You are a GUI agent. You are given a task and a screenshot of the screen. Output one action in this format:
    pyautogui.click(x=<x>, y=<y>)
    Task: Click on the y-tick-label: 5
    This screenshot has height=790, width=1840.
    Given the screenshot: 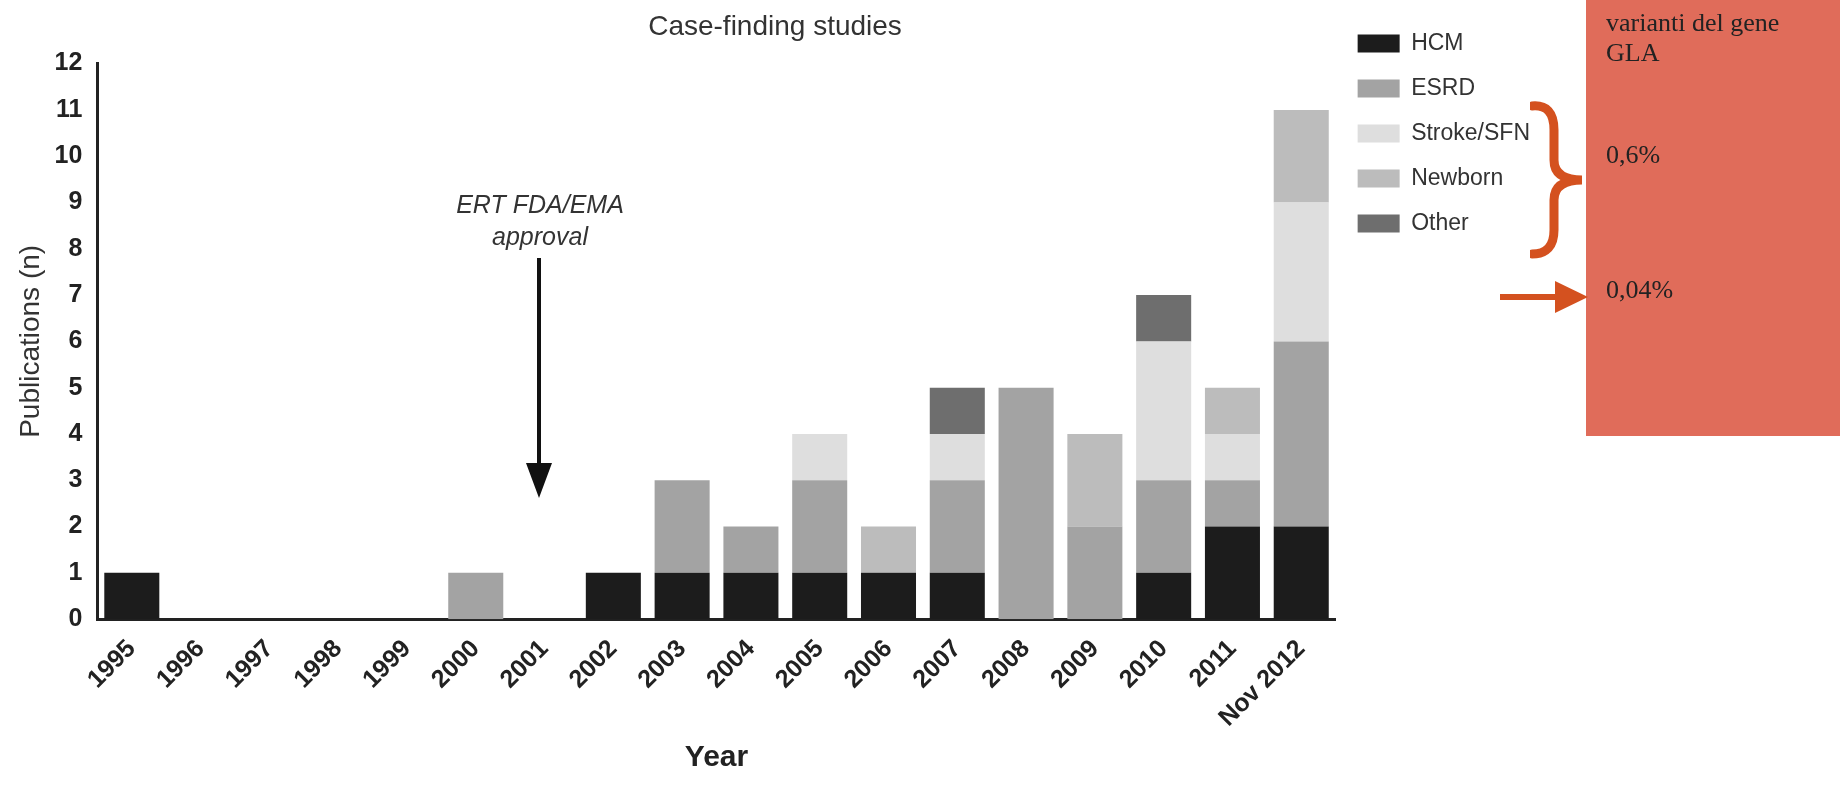 What is the action you would take?
    pyautogui.click(x=75, y=385)
    